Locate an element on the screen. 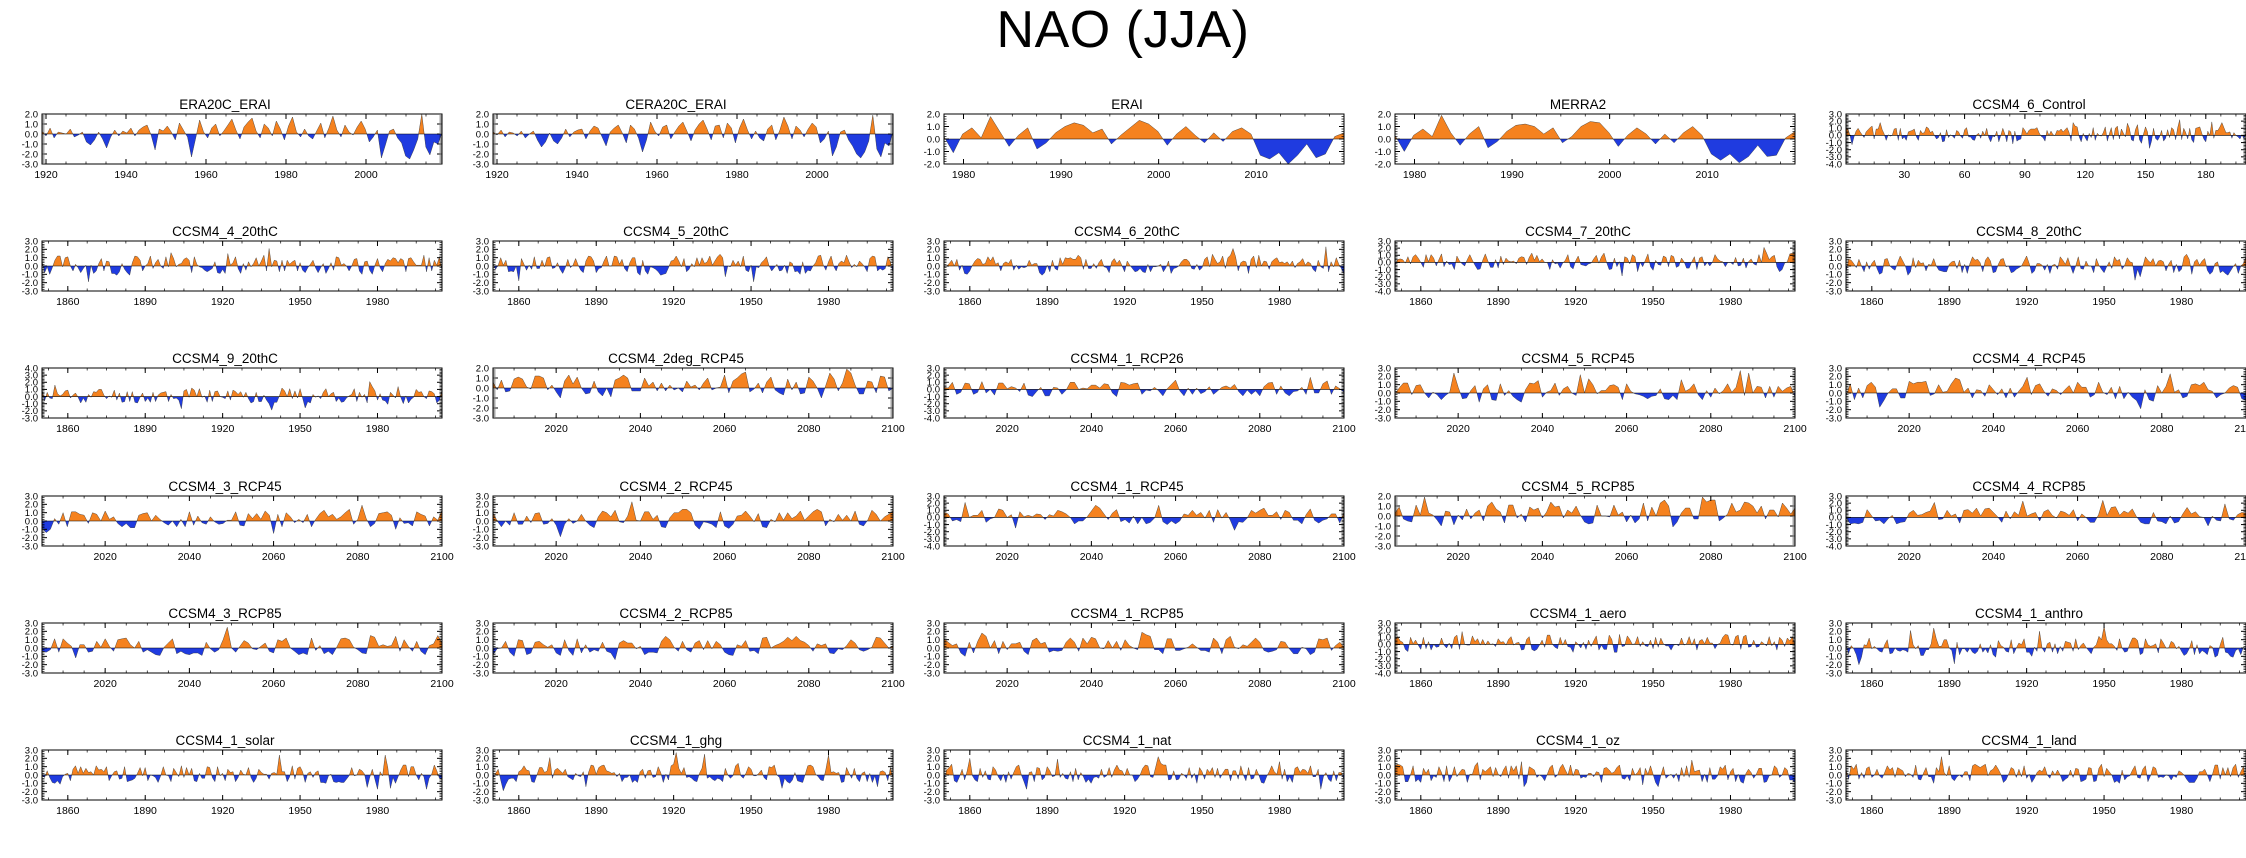 This screenshot has width=2246, height=858. x-tick-label: 1950 is located at coordinates (300, 811).